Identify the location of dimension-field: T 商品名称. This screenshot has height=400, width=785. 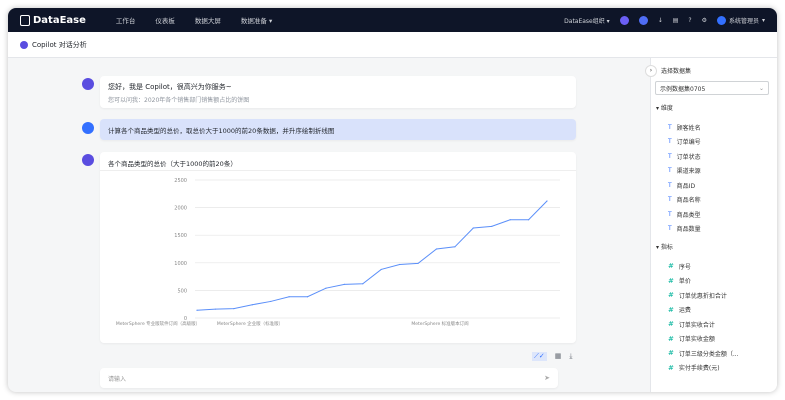
(714, 200).